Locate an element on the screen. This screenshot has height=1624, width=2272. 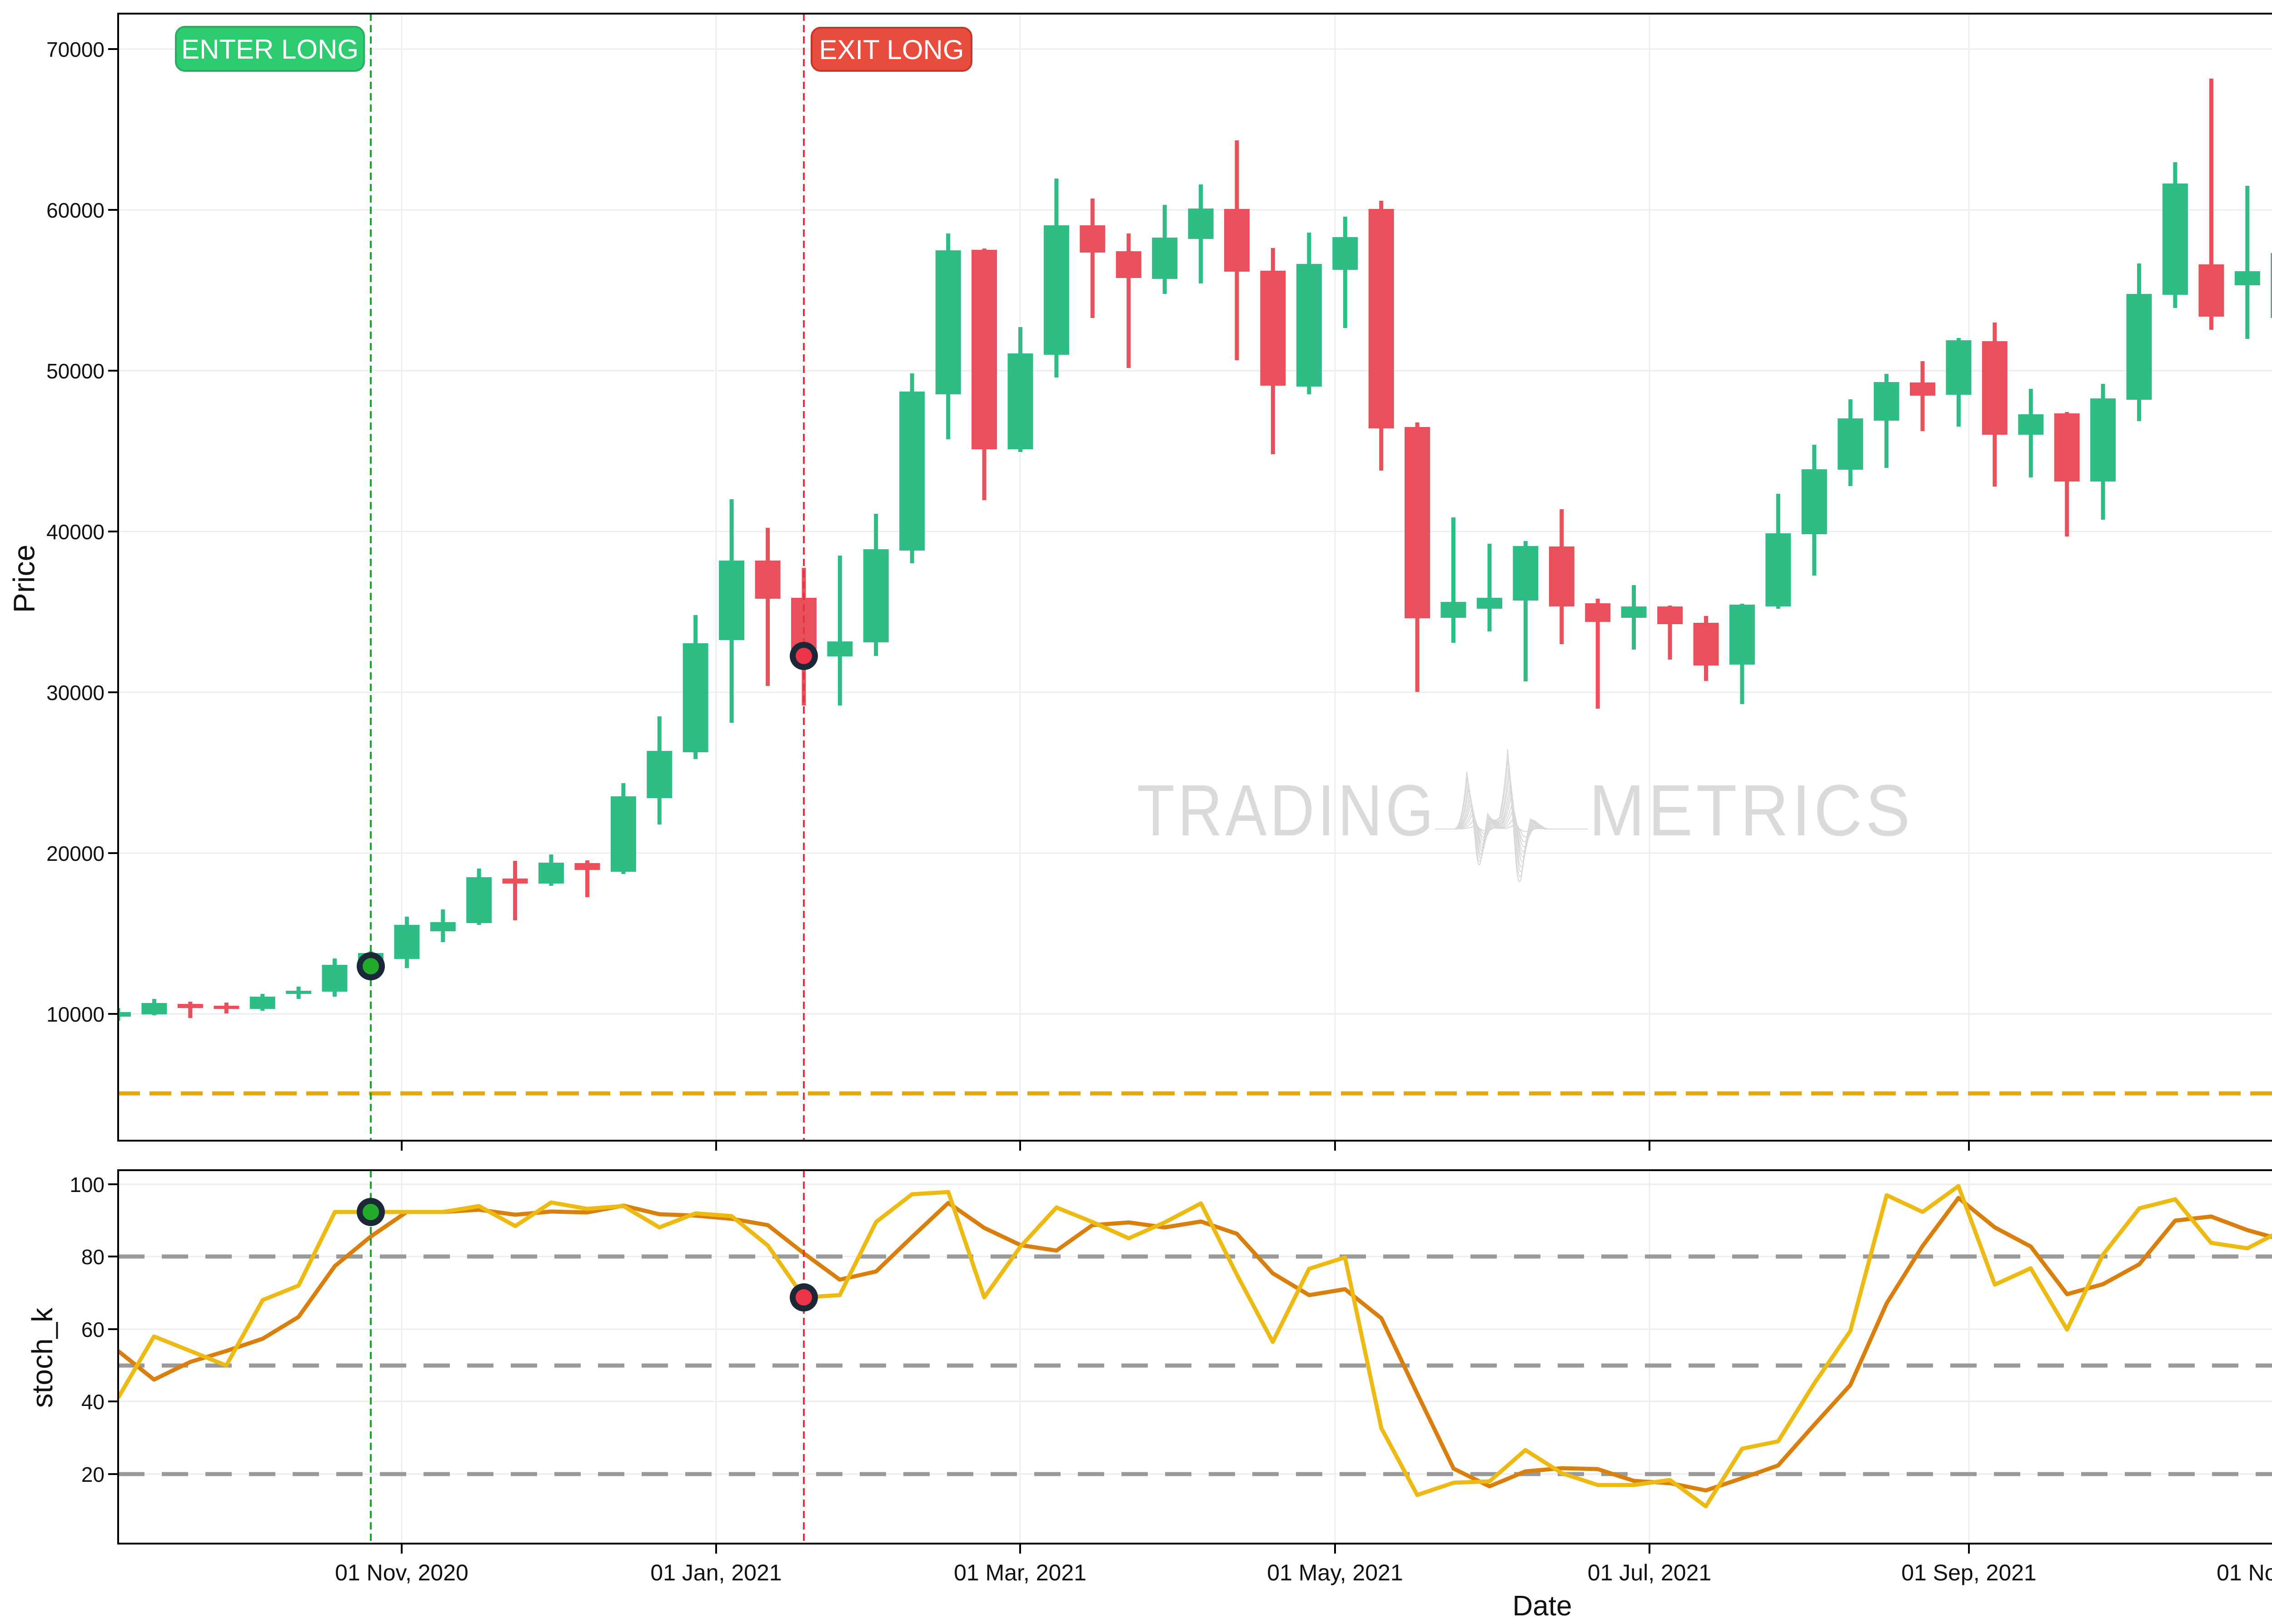
svg-text: 20 is located at coordinates (93, 1474).